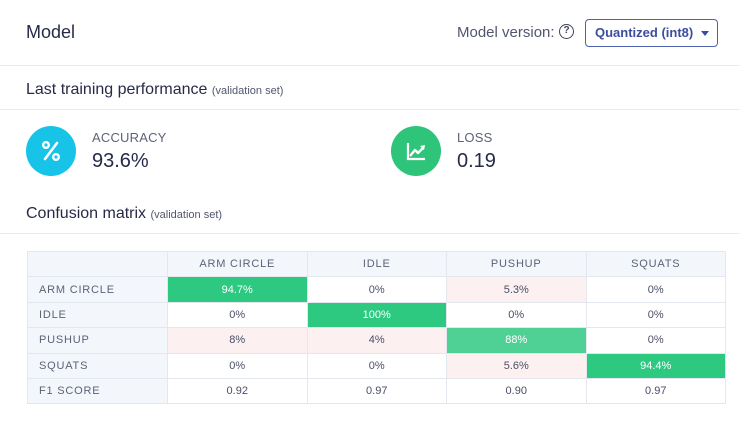 This screenshot has width=740, height=426. What do you see at coordinates (705, 33) in the screenshot?
I see `caret-down-icon` at bounding box center [705, 33].